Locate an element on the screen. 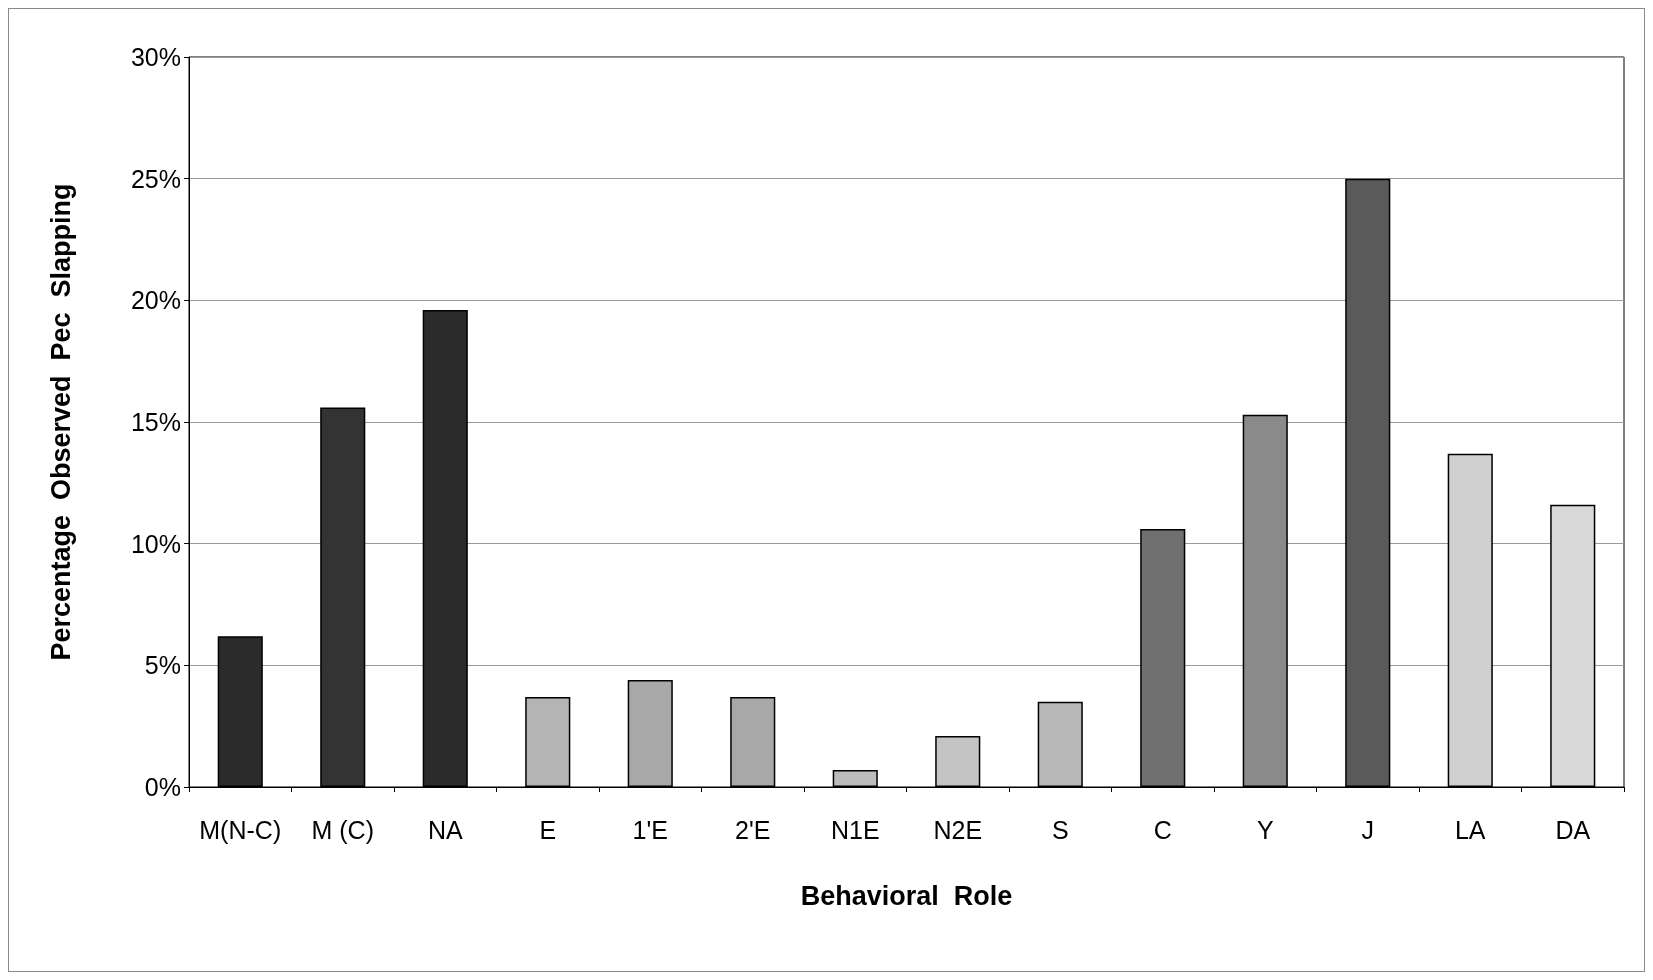  y-tick-label: 25% is located at coordinates (155, 178).